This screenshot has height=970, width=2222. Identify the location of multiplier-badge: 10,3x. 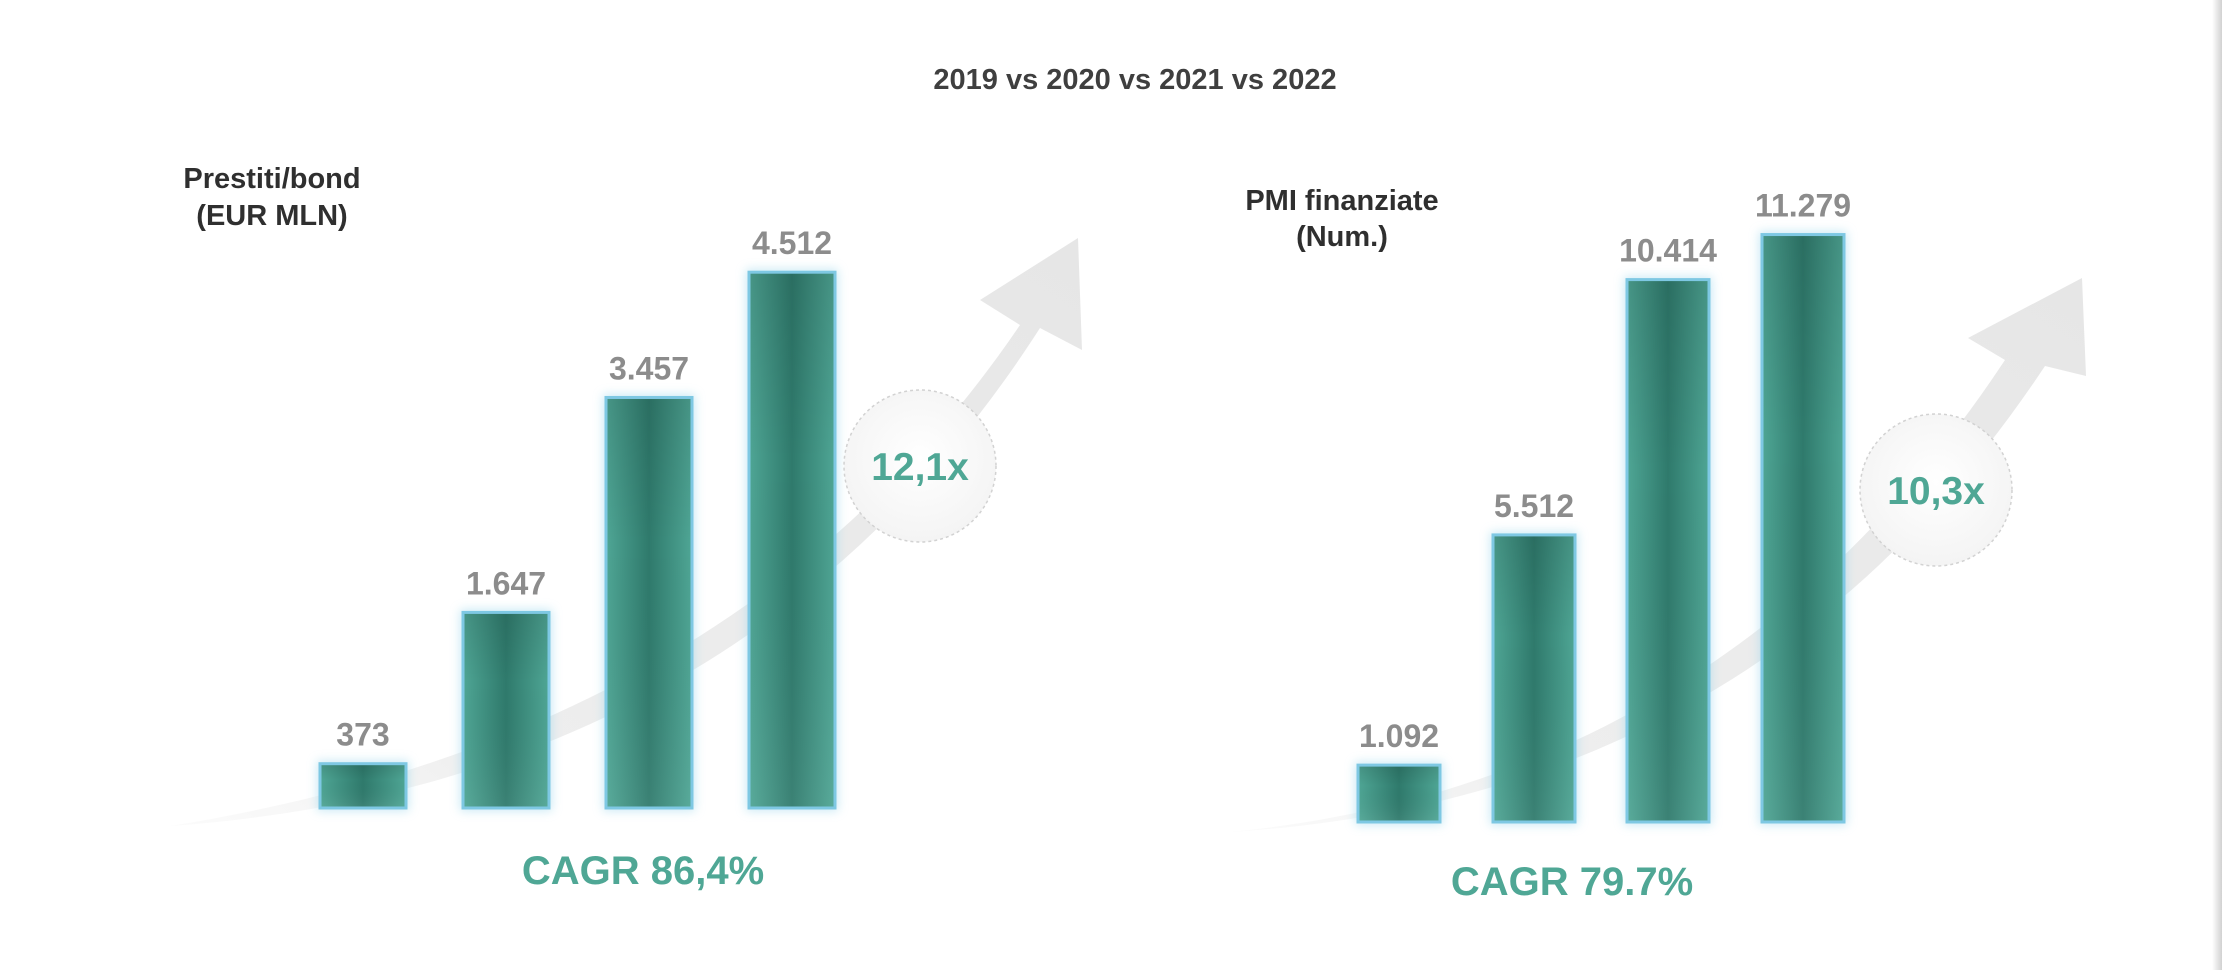
(1936, 490).